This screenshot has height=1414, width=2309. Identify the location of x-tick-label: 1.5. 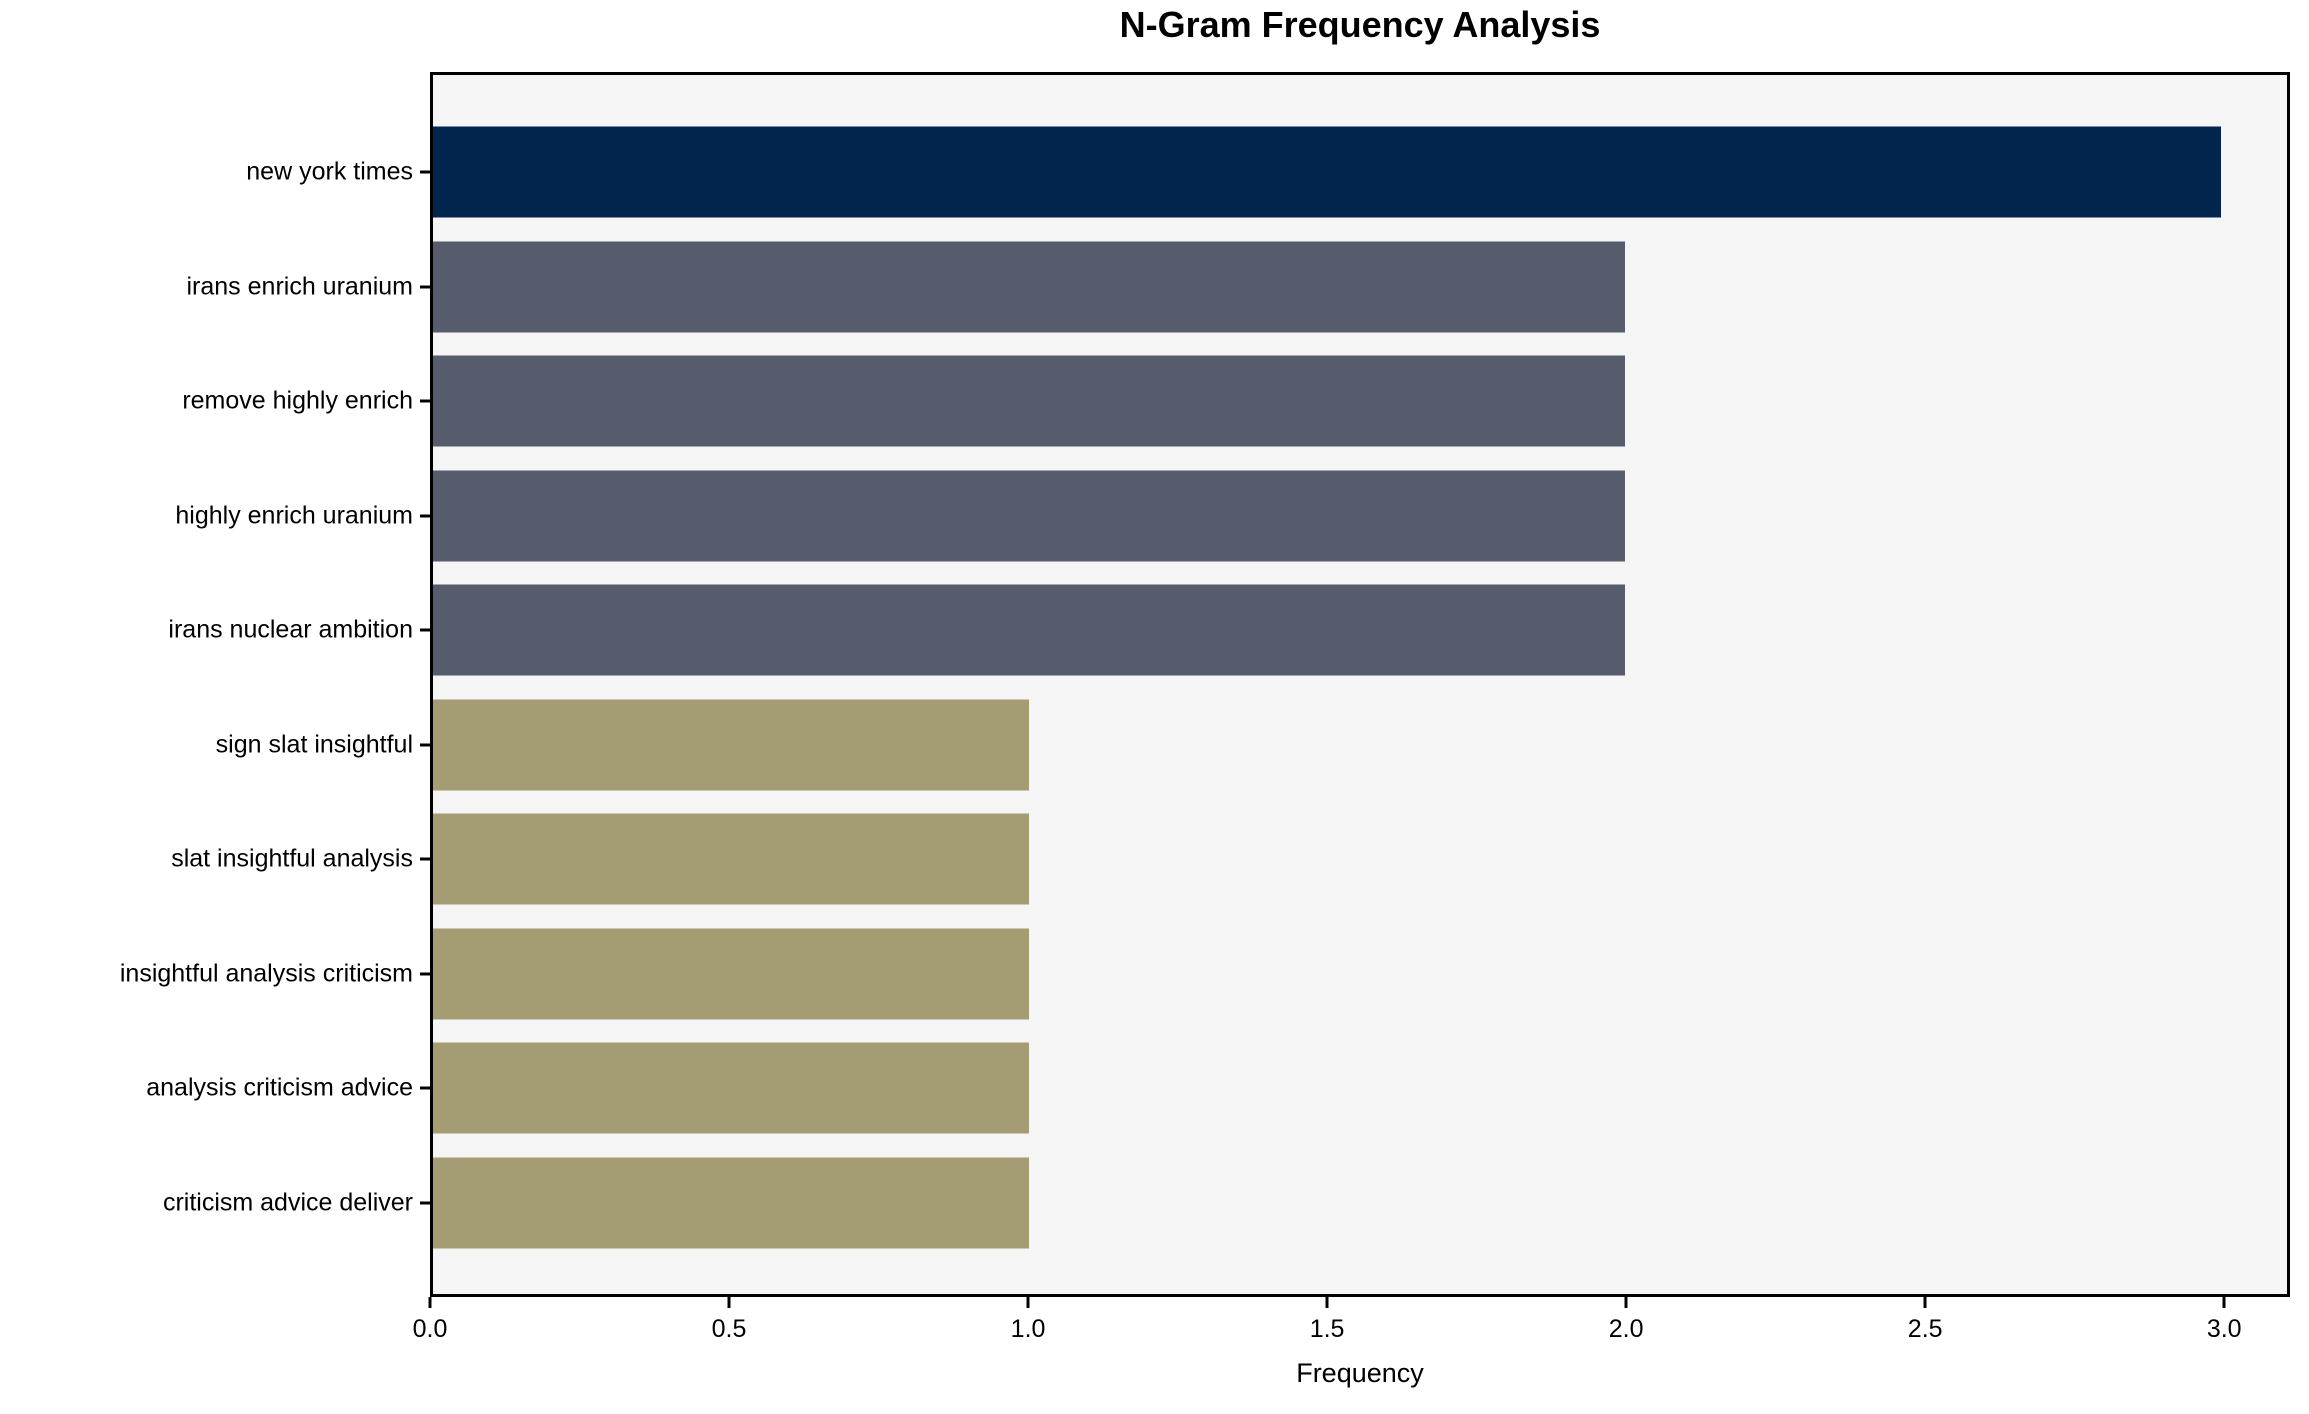
(1327, 1329).